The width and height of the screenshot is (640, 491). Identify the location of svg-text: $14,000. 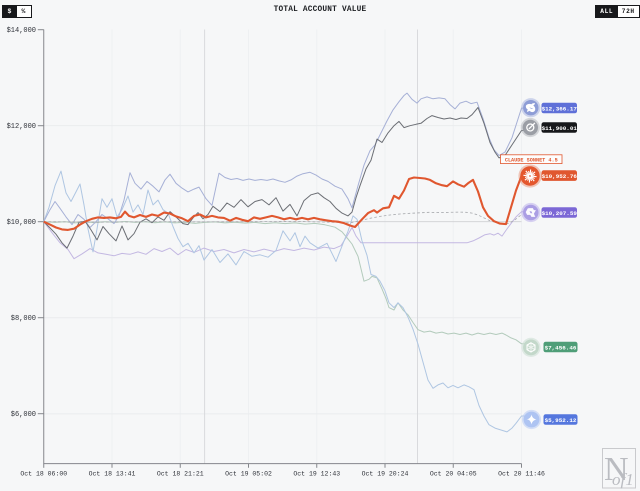
(21, 31).